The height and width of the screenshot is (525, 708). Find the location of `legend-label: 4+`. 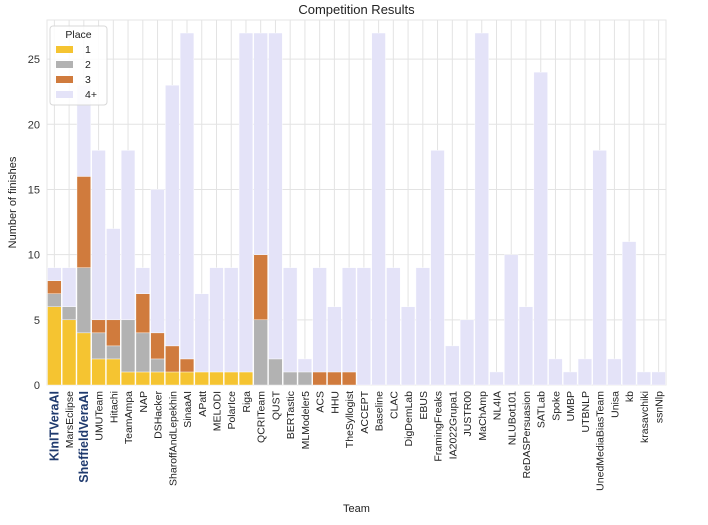

legend-label: 4+ is located at coordinates (91, 95).